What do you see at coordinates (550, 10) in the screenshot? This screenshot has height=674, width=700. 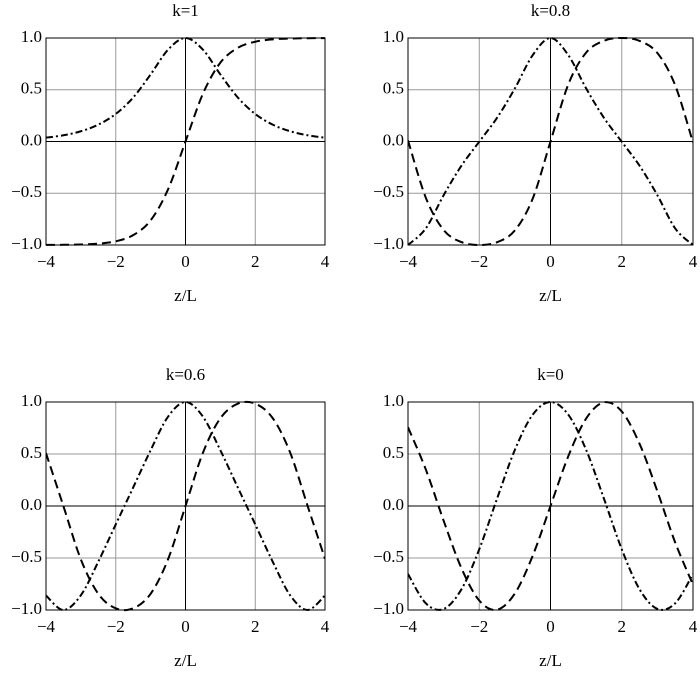 I see `chart-title: k=0.8` at bounding box center [550, 10].